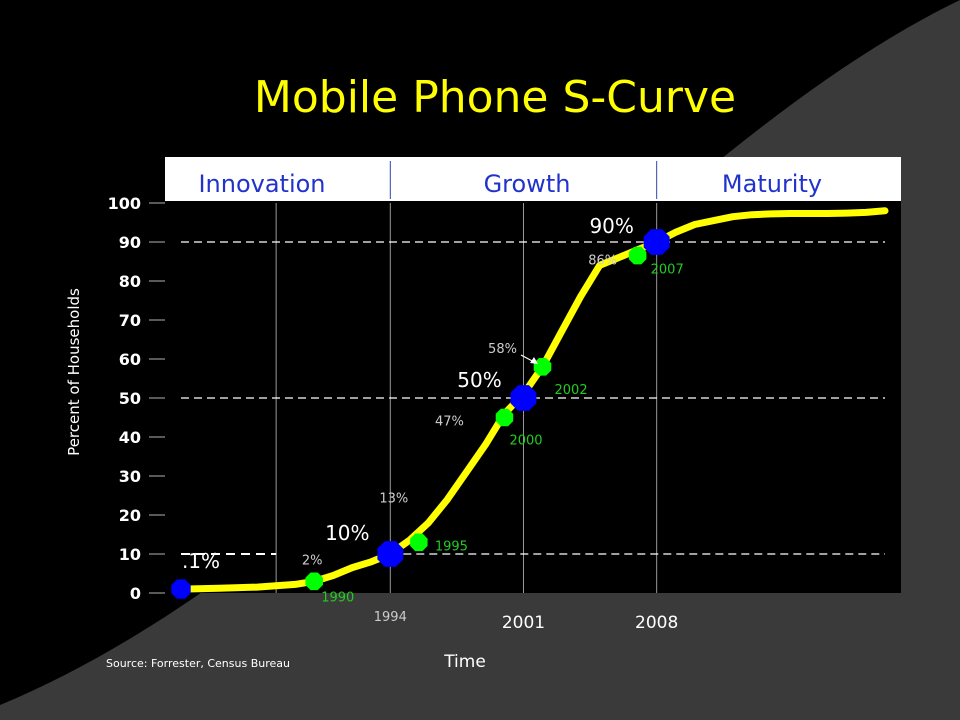 The width and height of the screenshot is (960, 720). I want to click on slide-title: Mobile Phone S-Curve, so click(495, 97).